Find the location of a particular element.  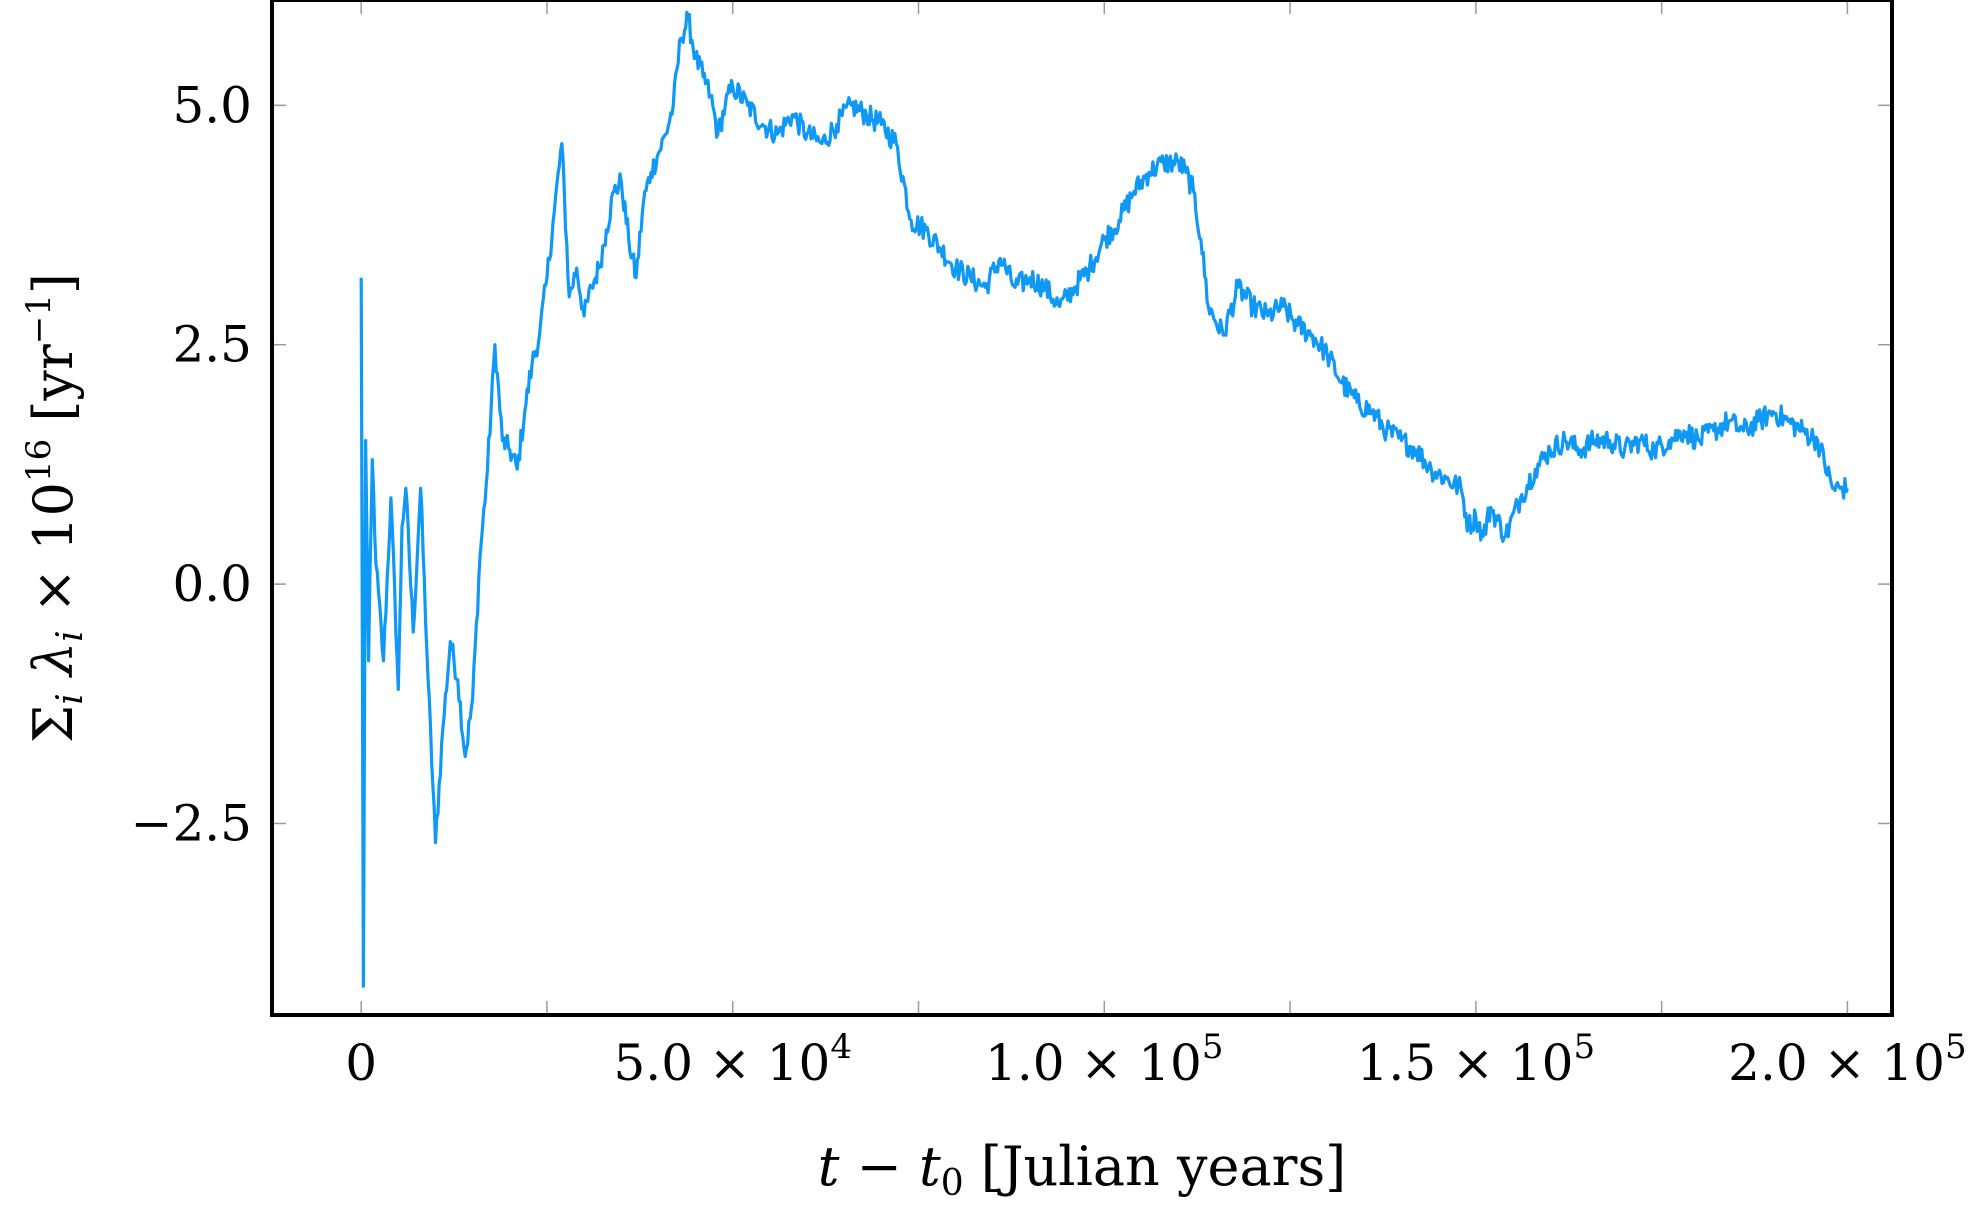

y-axis-label: Σi λi × 1016 [yr−1] is located at coordinates (55, 508).